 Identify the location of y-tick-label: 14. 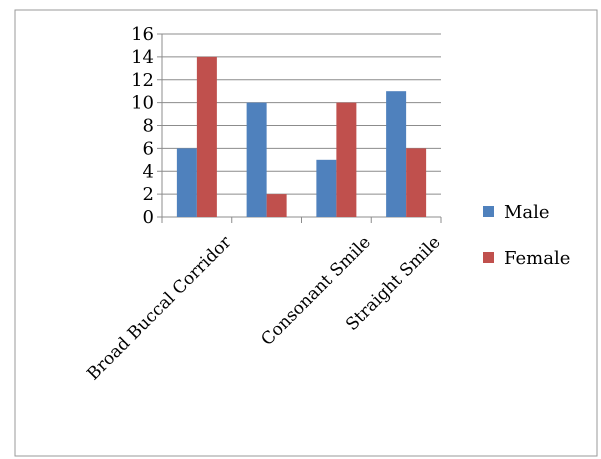
(142, 57).